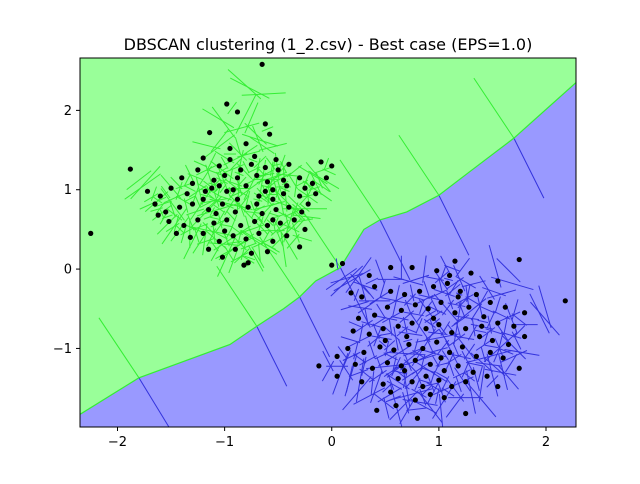 The image size is (640, 484). I want to click on x-tick-label: 1, so click(439, 442).